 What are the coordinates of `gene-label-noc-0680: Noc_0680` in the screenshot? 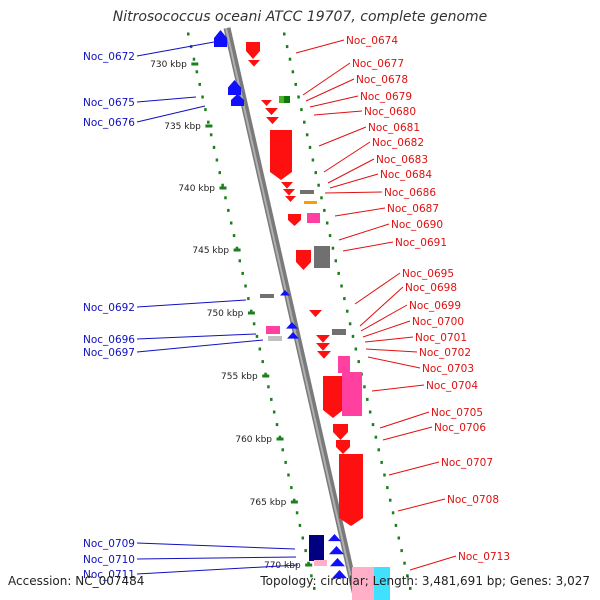 It's located at (390, 112).